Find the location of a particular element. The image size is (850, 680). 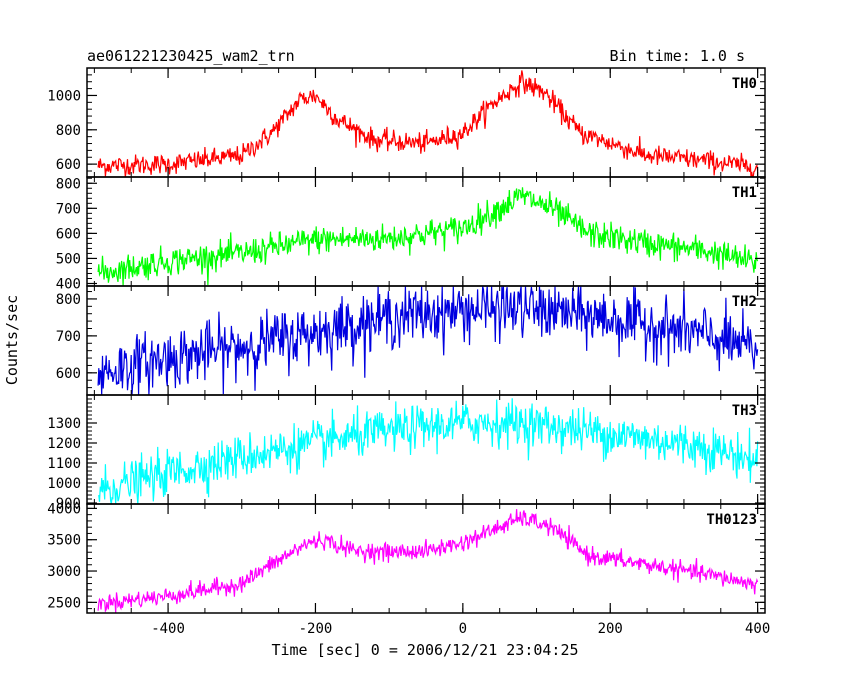

y-tick-label: 1200 is located at coordinates (64, 444).